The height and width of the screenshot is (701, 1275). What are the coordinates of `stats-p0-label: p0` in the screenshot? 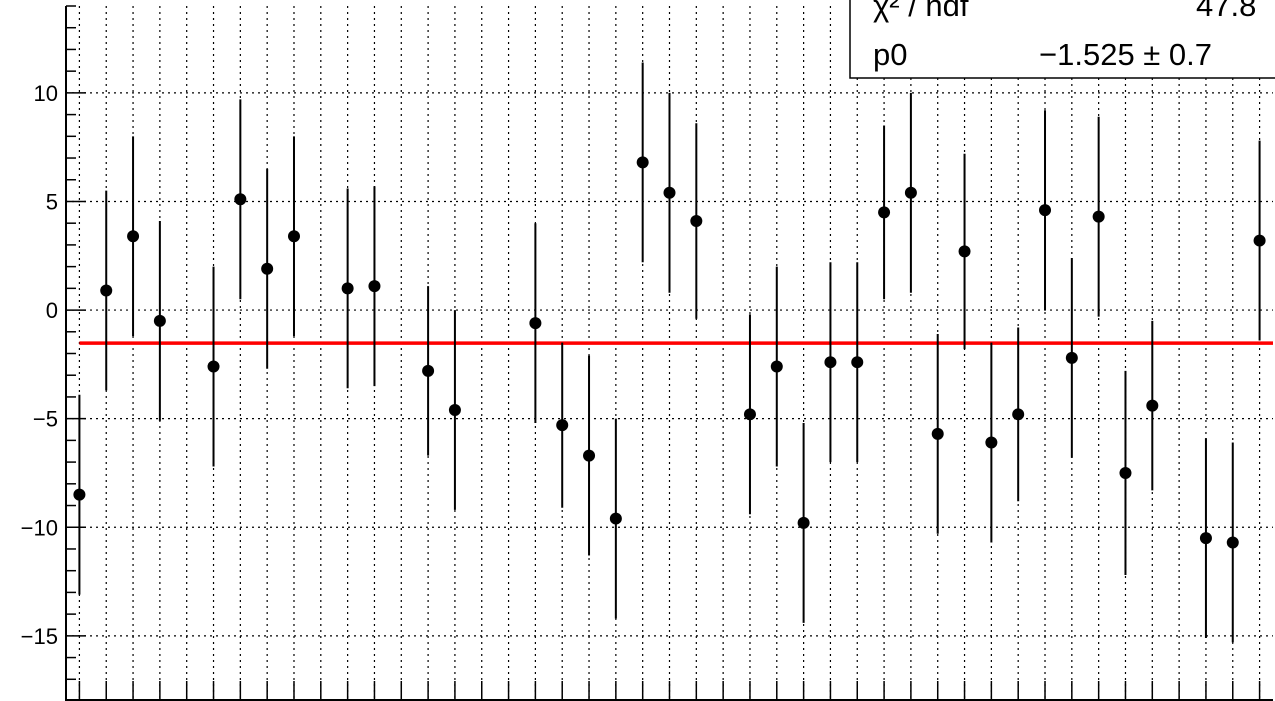 It's located at (890, 54).